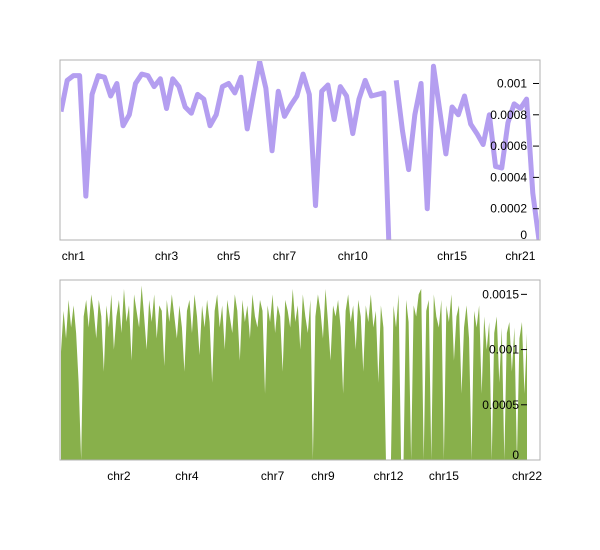 This screenshot has width=600, height=550. What do you see at coordinates (167, 256) in the screenshot?
I see `top-xtick-label-1: chr3` at bounding box center [167, 256].